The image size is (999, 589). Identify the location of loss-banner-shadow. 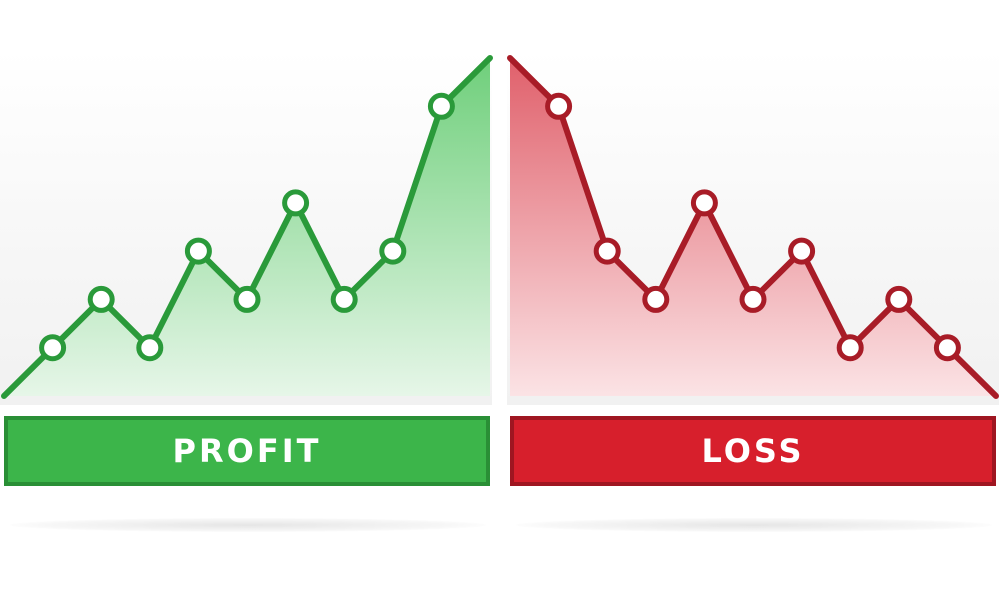
(754, 525).